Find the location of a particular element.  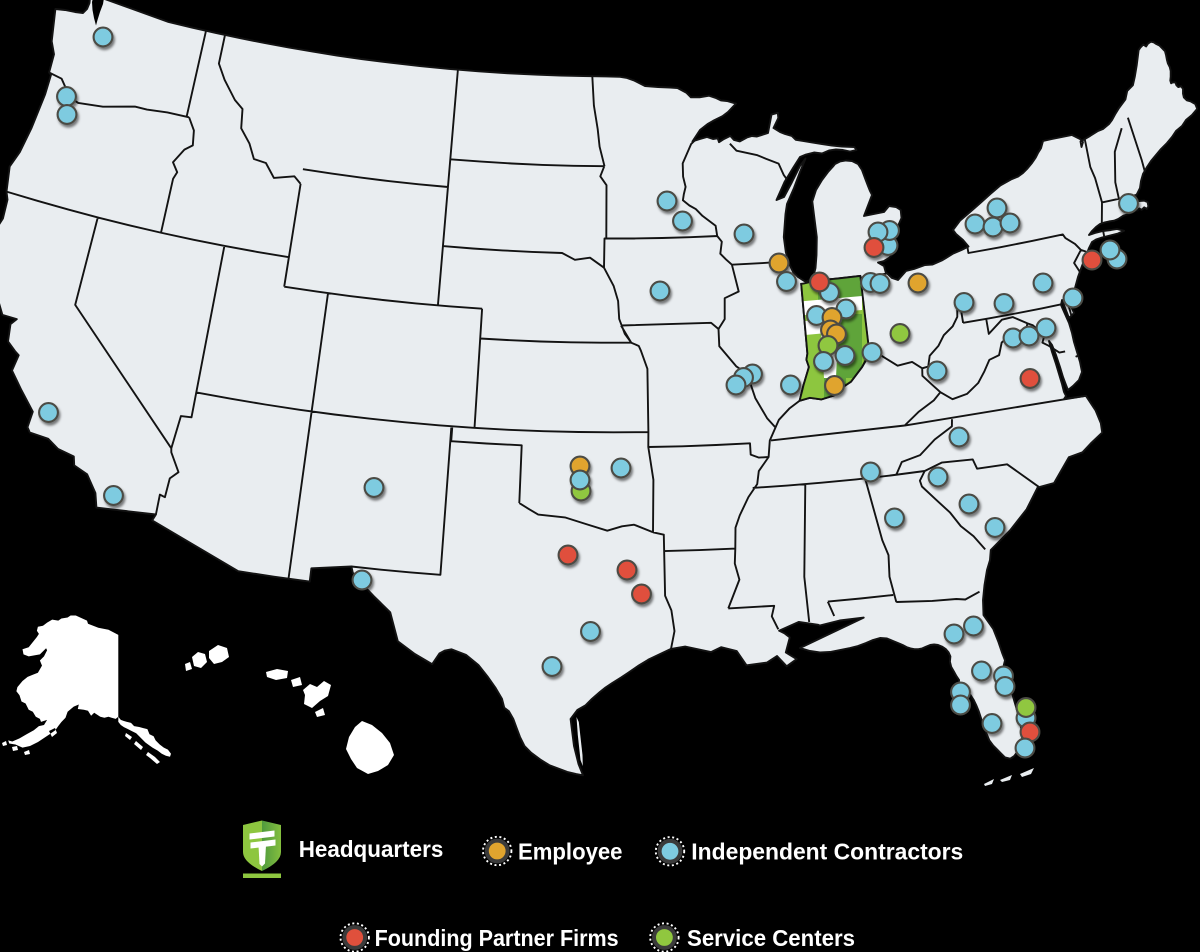

svg-text: Founding Partner Firms is located at coordinates (497, 938).